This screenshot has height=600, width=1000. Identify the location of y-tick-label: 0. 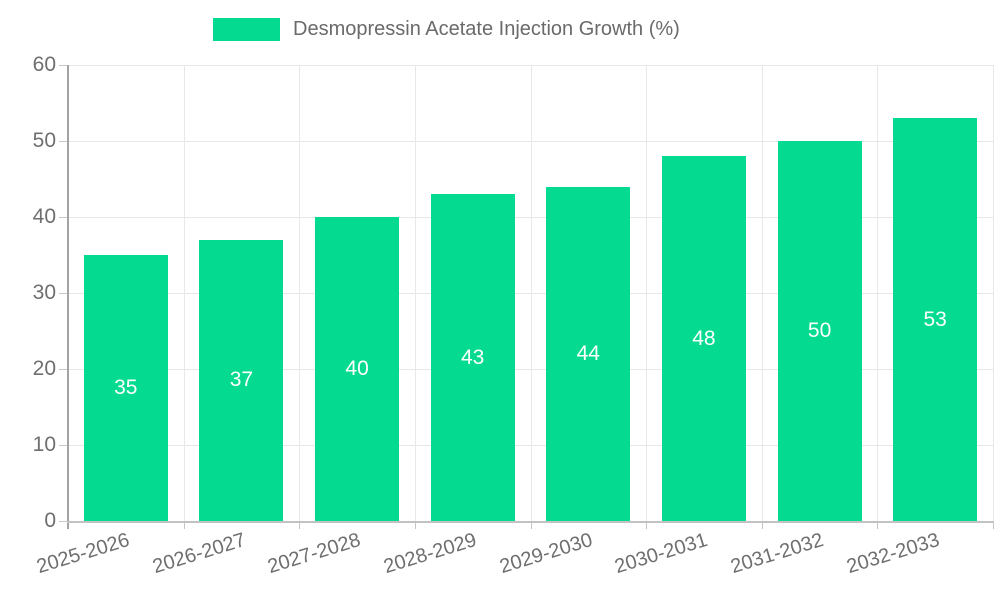
(50, 520).